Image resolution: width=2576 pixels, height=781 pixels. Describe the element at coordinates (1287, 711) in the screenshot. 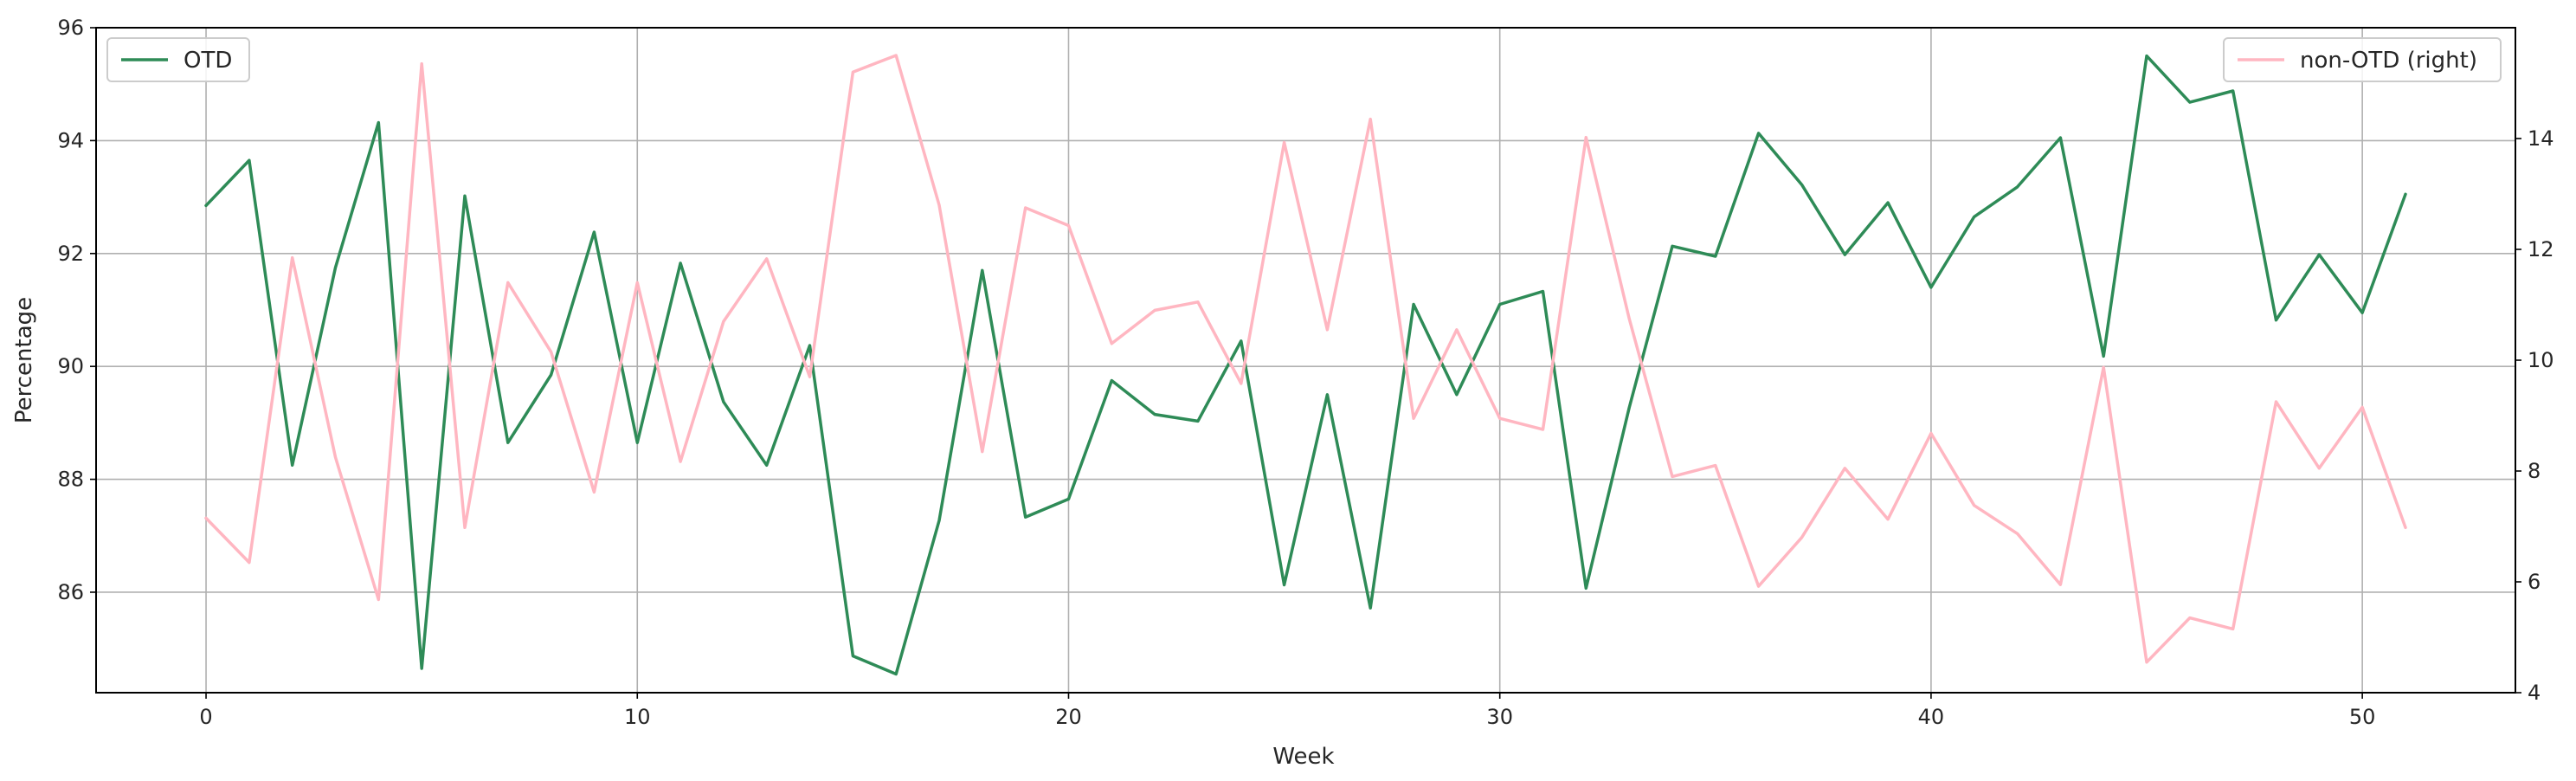

I see `x-axis: 0 10 20 30 40 50` at that location.